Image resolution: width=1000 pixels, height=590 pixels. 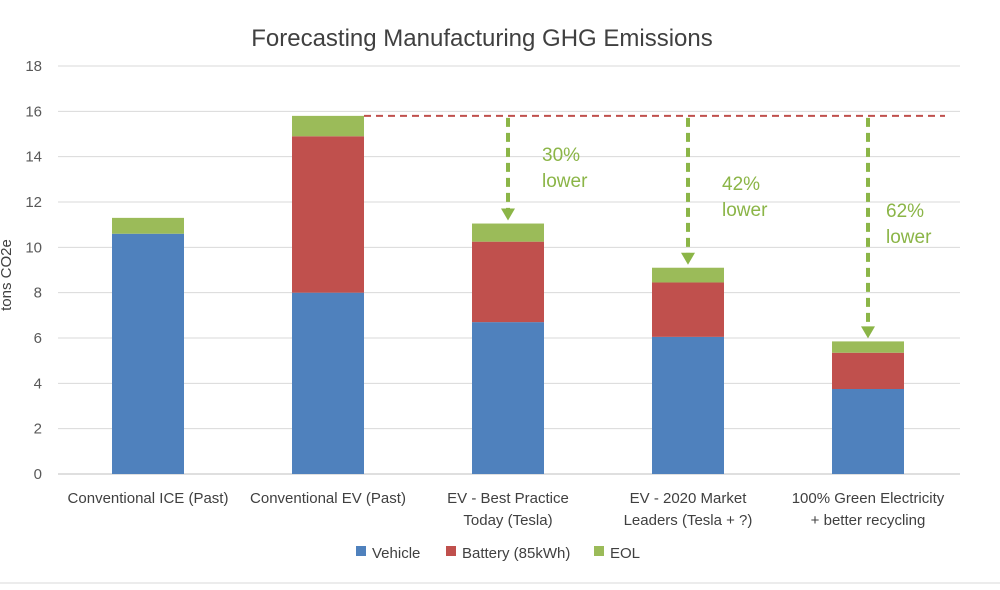 What do you see at coordinates (741, 184) in the screenshot?
I see `annotation-label: 42%` at bounding box center [741, 184].